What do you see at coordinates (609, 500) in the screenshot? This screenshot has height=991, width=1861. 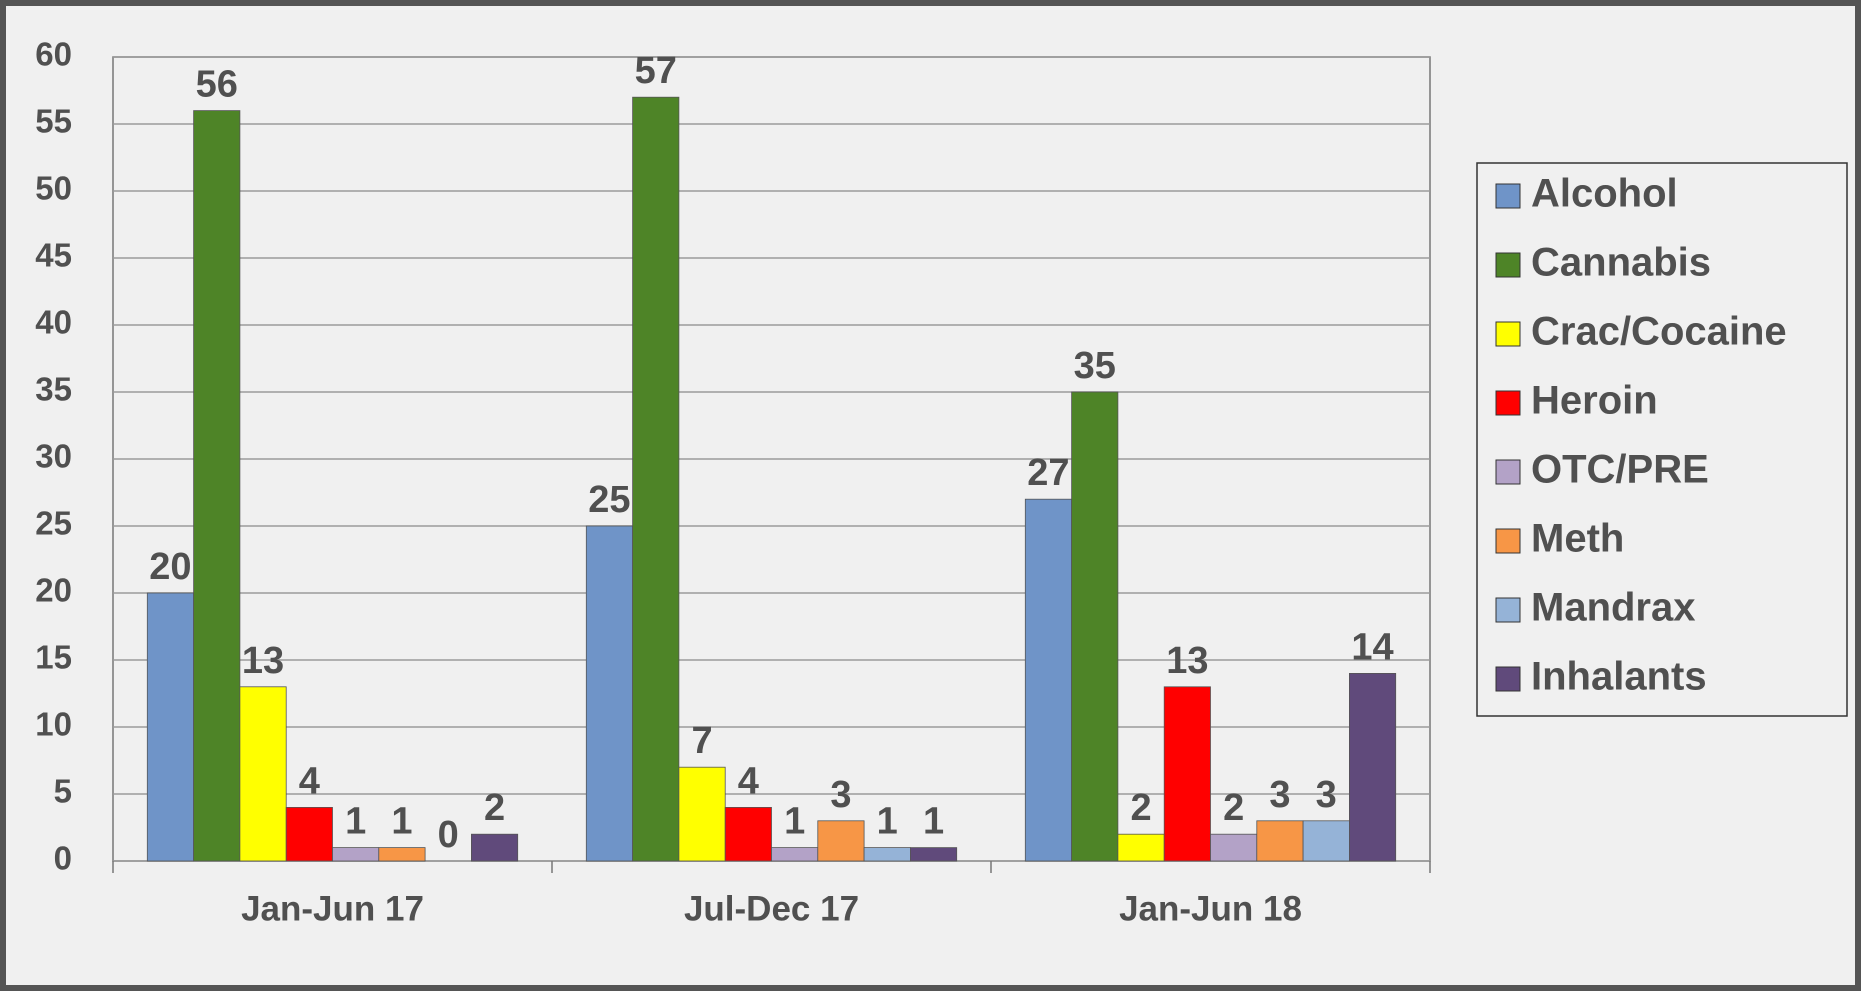 I see `data-label: 25` at bounding box center [609, 500].